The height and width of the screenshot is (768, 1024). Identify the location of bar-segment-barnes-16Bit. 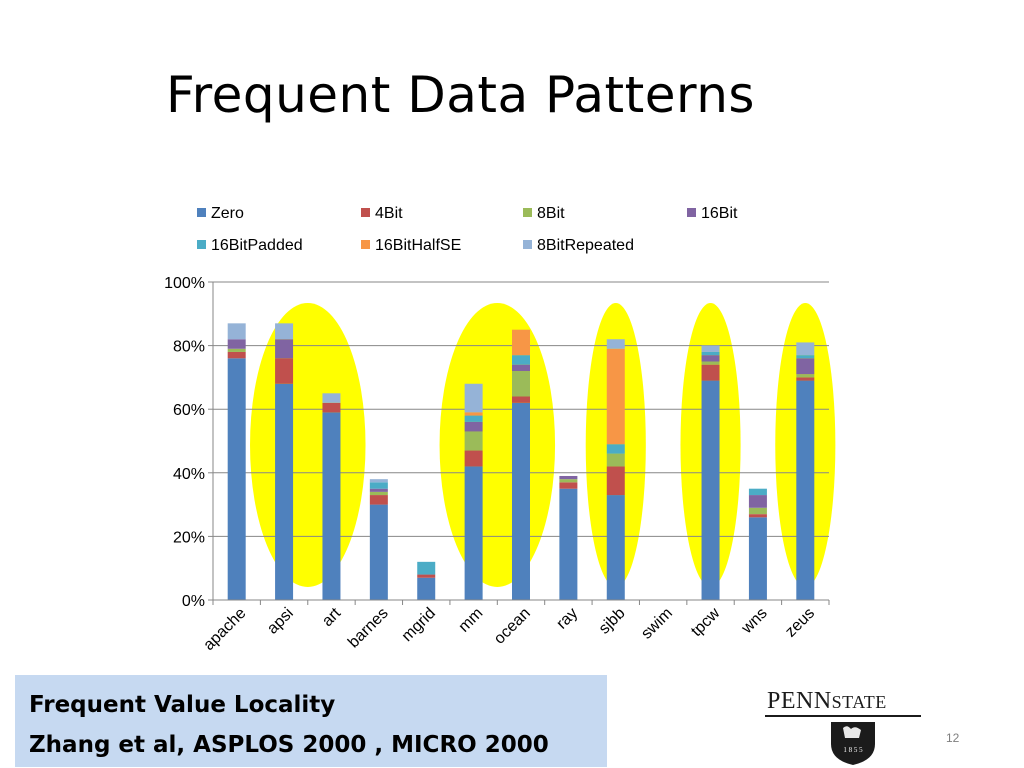
(378, 490).